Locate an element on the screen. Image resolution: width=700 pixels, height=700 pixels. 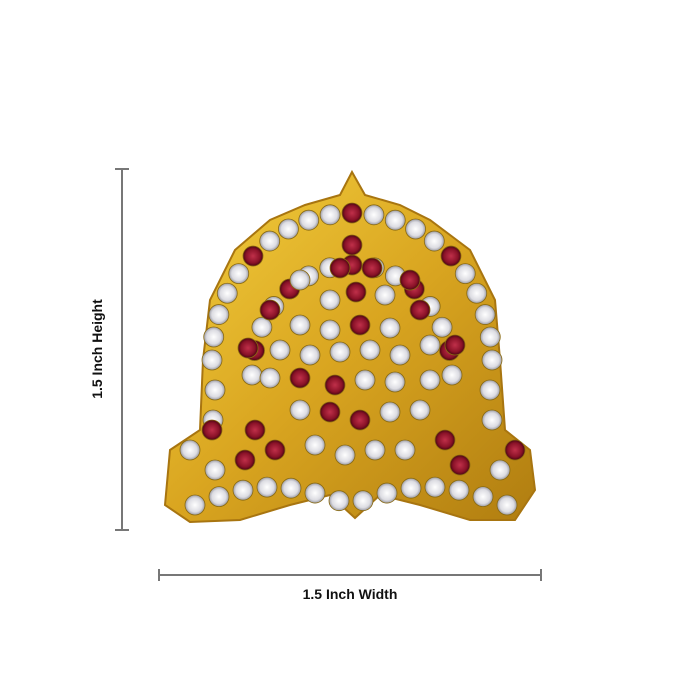
height-line-top-cap is located at coordinates (122, 169).